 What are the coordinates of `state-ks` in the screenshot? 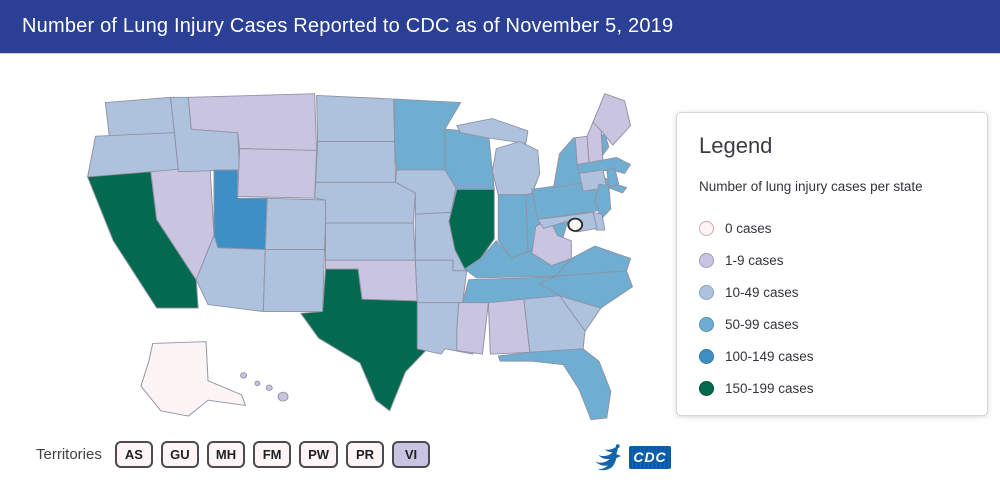 It's located at (370, 241).